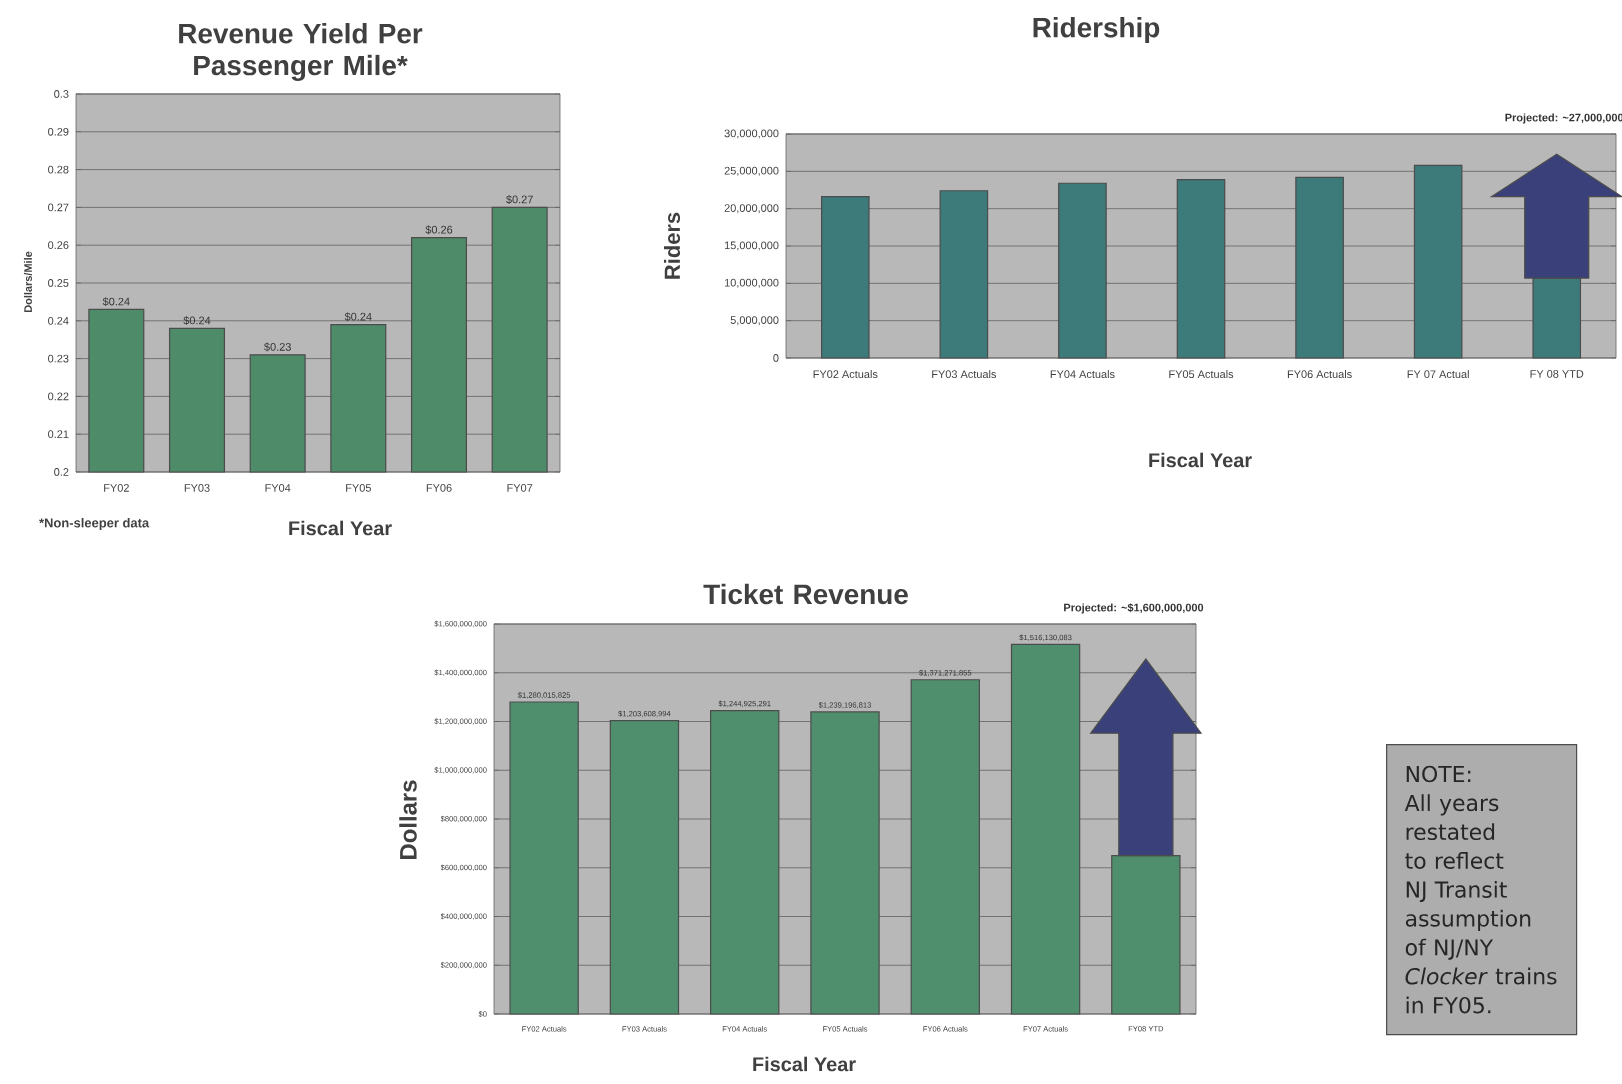 Image resolution: width=1622 pixels, height=1084 pixels. I want to click on chart-title: Ticket Revenue, so click(805, 594).